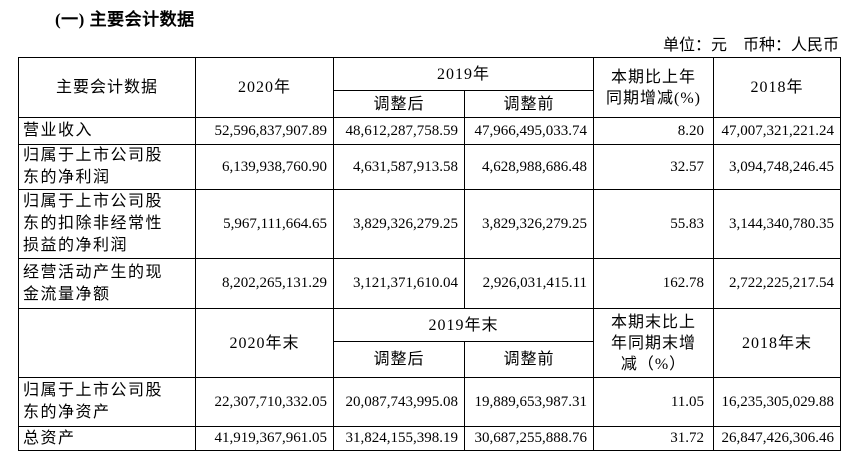 The height and width of the screenshot is (467, 859). I want to click on col-header-2018: 2018年, so click(777, 87).